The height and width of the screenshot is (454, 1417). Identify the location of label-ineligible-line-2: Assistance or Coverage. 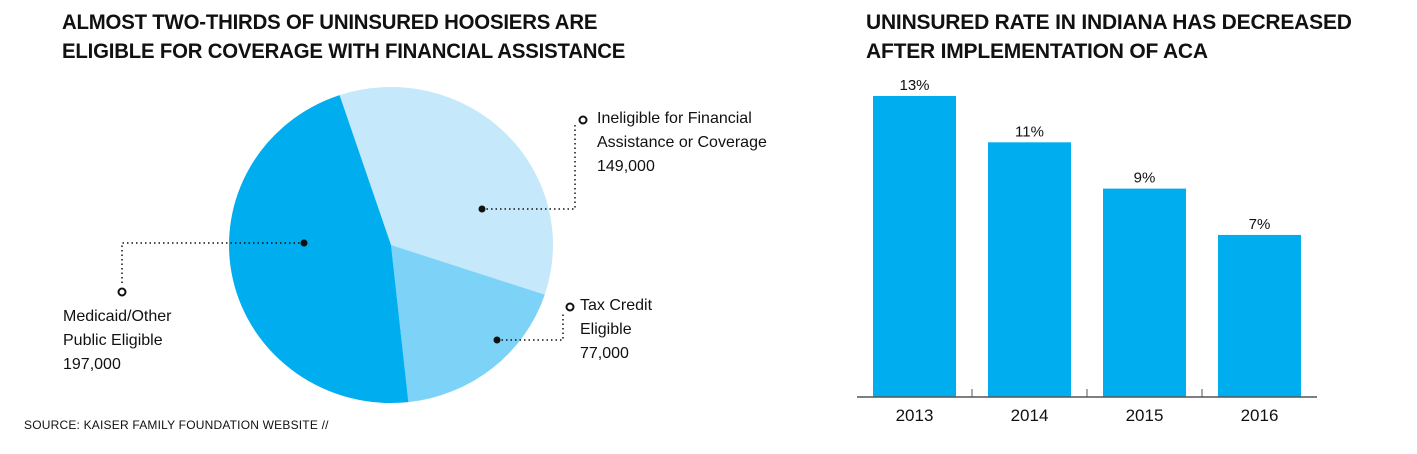
(682, 142).